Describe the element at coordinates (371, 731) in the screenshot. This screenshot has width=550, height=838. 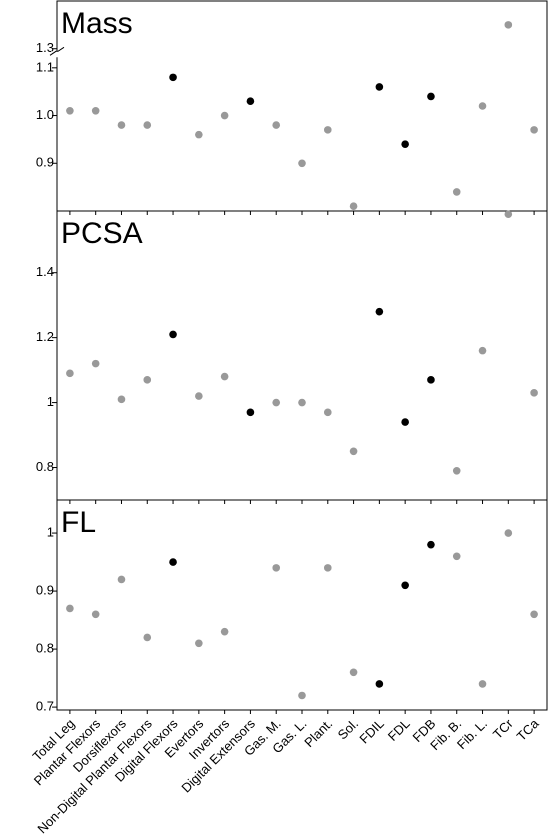
I see `x-tick-label: FDIL` at that location.